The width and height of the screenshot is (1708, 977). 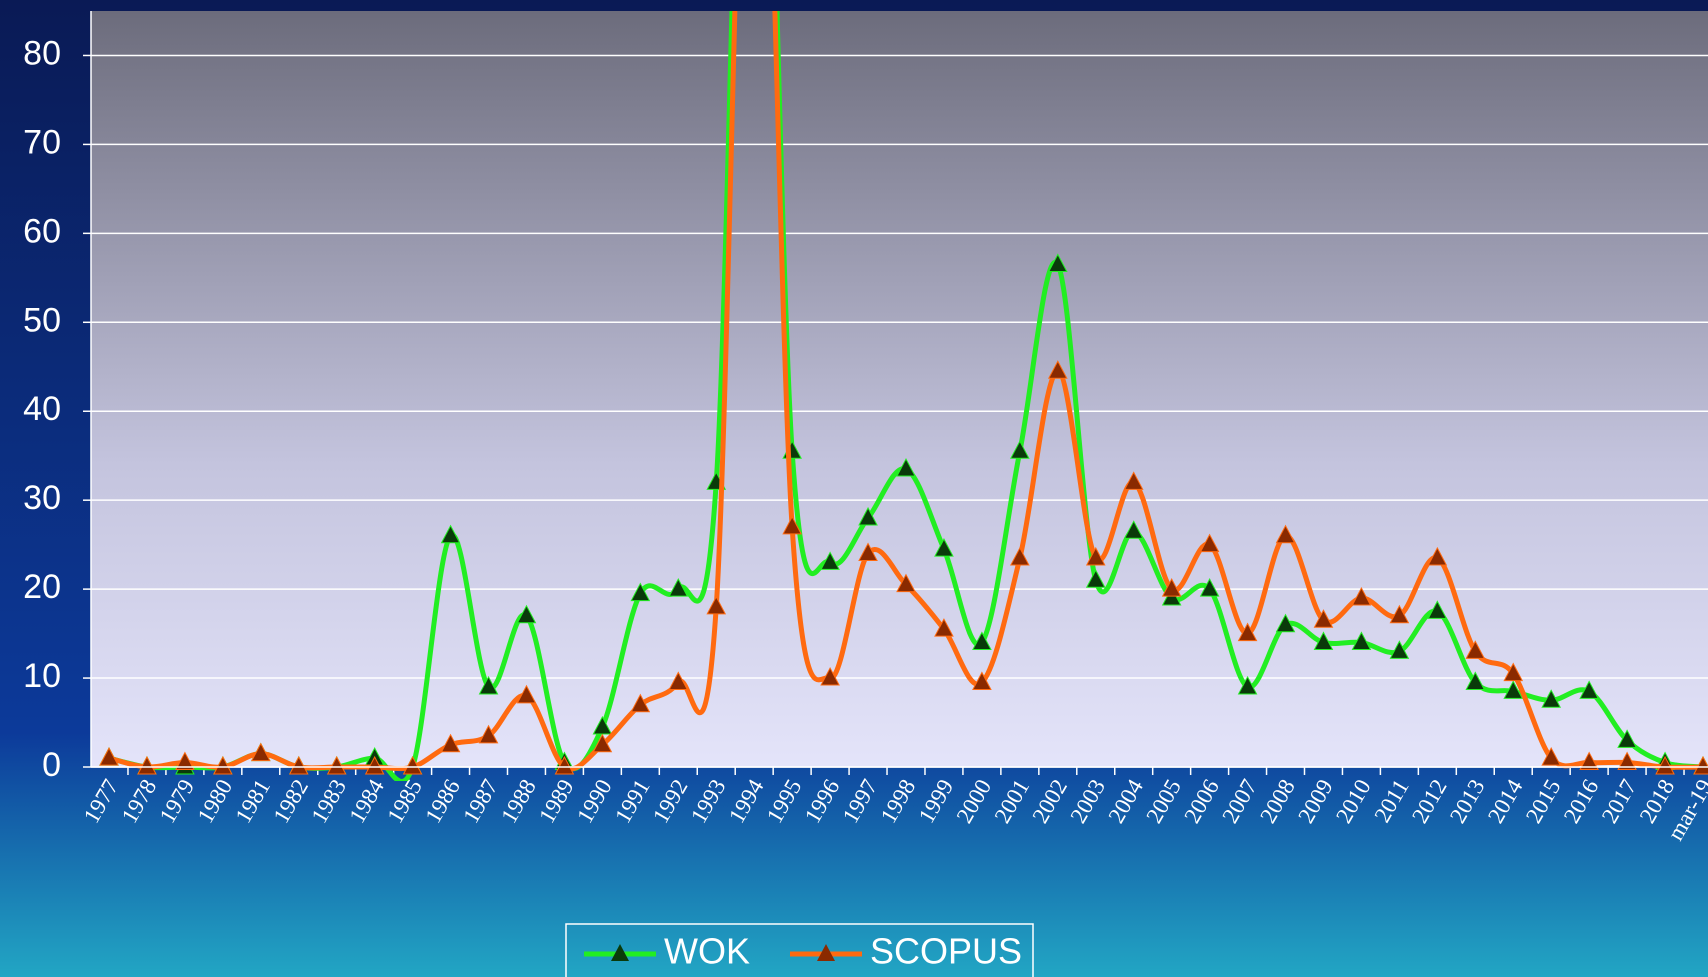 What do you see at coordinates (42, 142) in the screenshot?
I see `y-tick-label: 70` at bounding box center [42, 142].